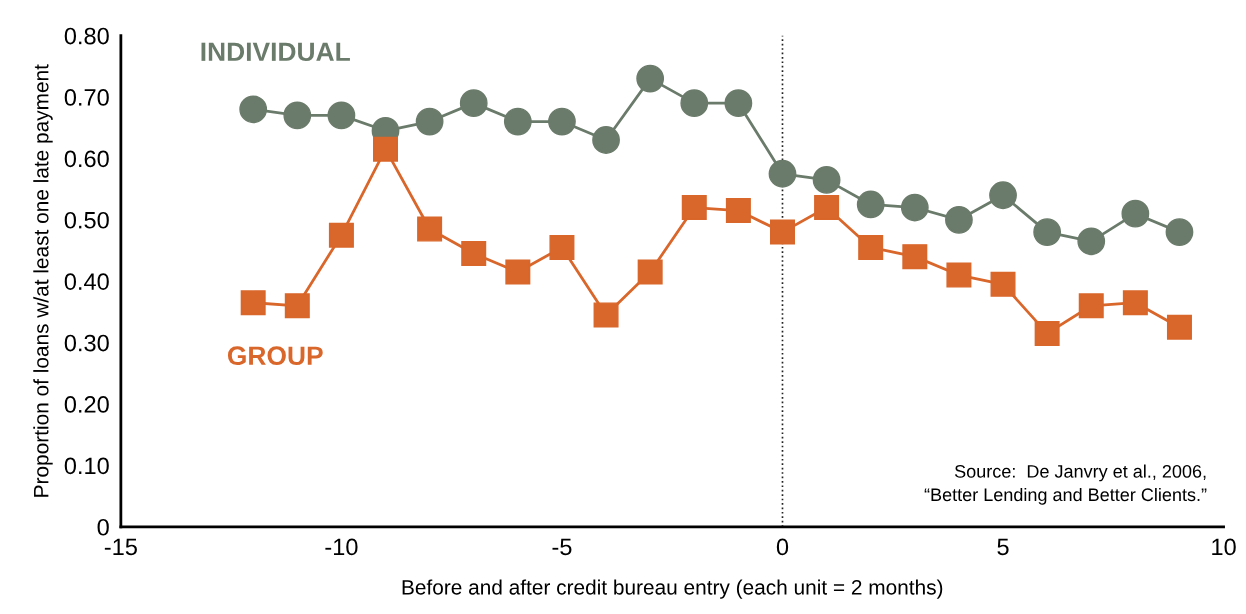 This screenshot has width=1246, height=614. Describe the element at coordinates (341, 547) in the screenshot. I see `x-tick-label: -10` at that location.